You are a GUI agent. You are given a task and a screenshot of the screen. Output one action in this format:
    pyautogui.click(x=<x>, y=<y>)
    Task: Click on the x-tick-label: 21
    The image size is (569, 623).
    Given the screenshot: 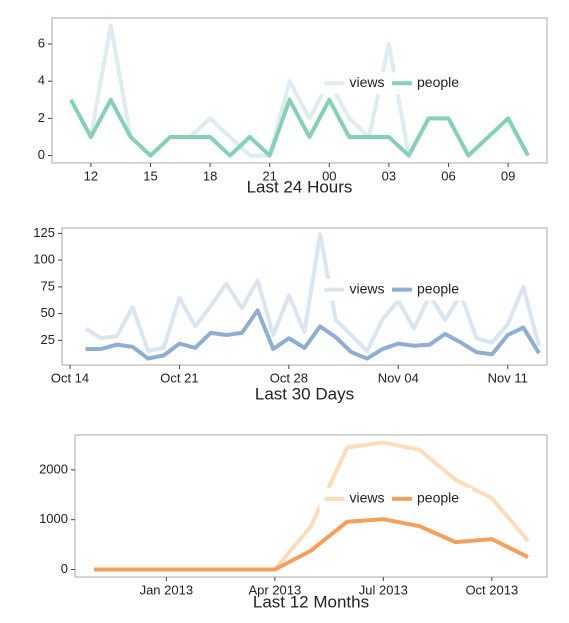 What is the action you would take?
    pyautogui.click(x=269, y=175)
    